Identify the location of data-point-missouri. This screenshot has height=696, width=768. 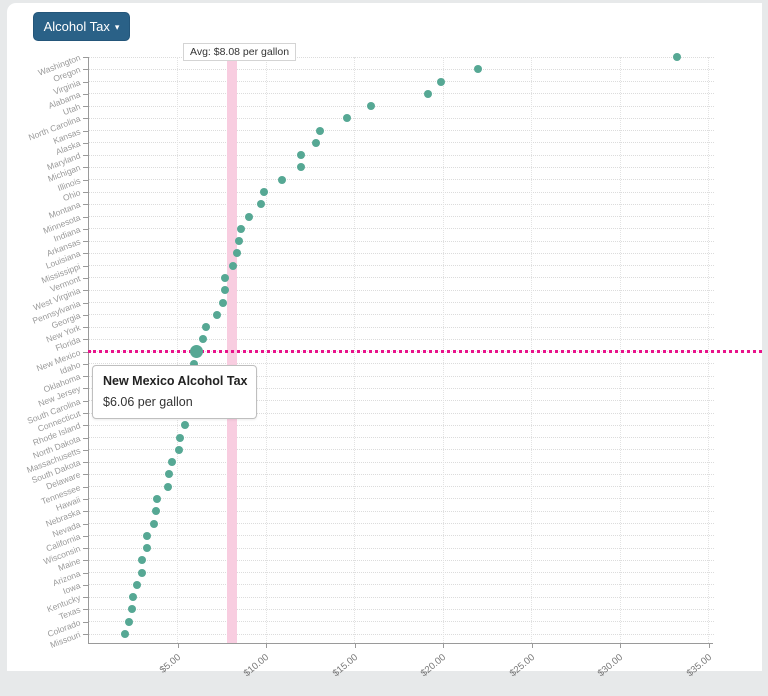
(124, 634).